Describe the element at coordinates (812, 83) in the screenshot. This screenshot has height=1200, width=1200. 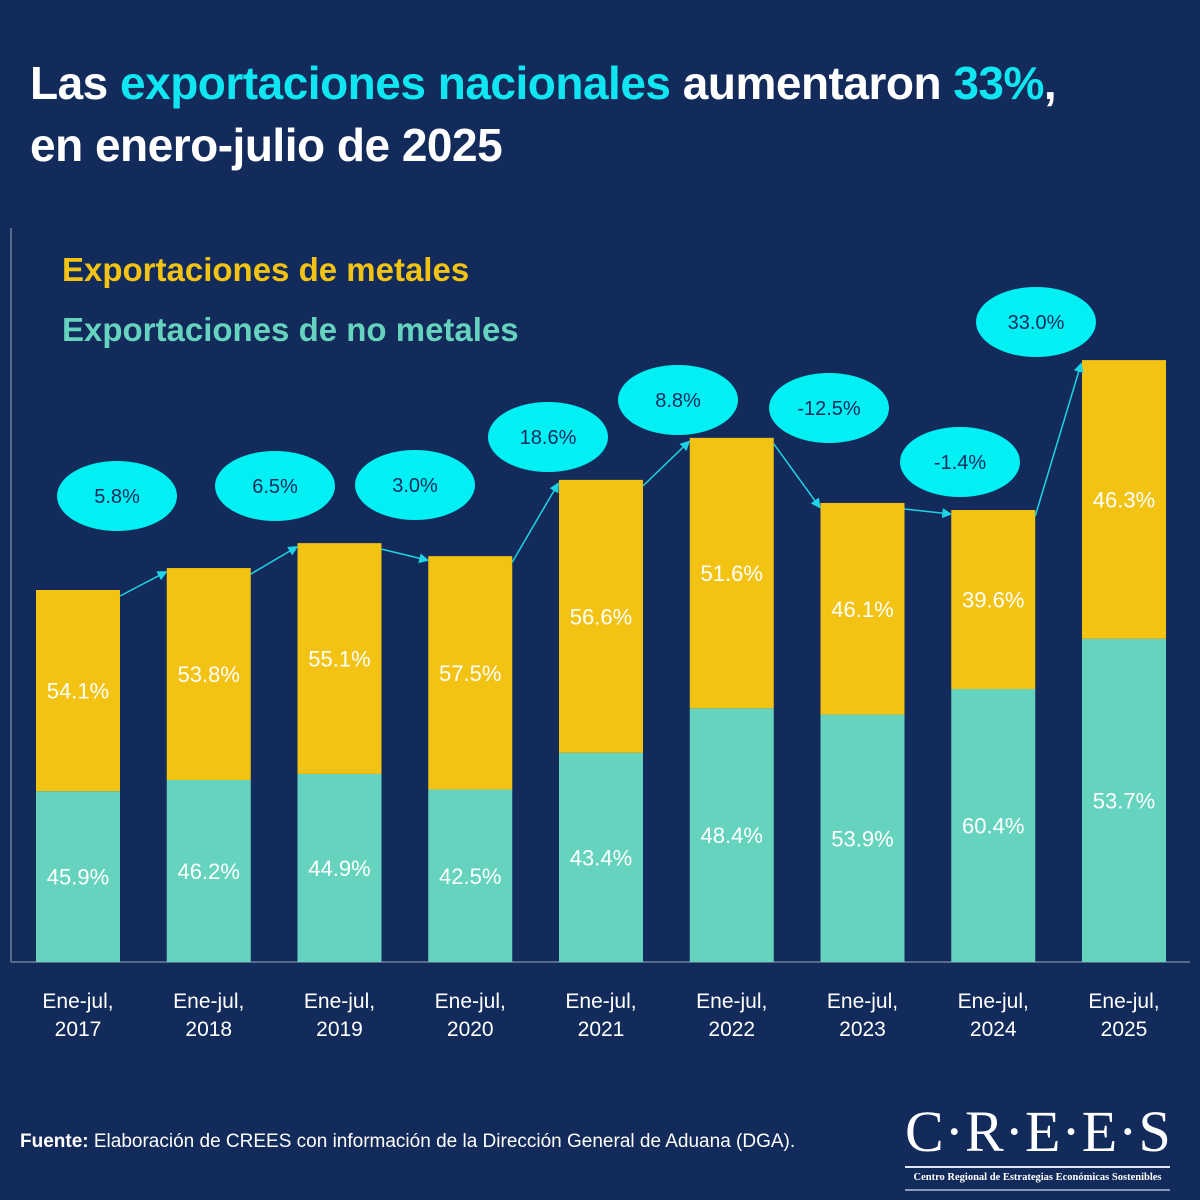
I see `title-part: aumentaron` at that location.